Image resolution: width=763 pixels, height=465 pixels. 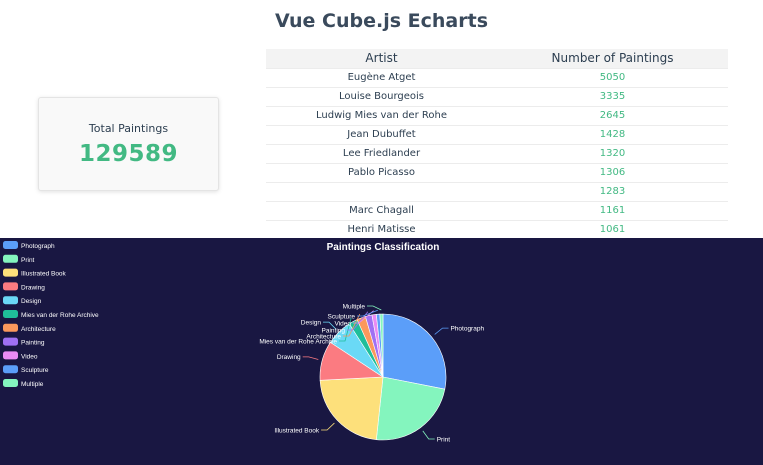 I want to click on leader-line-painting, so click(x=358, y=321).